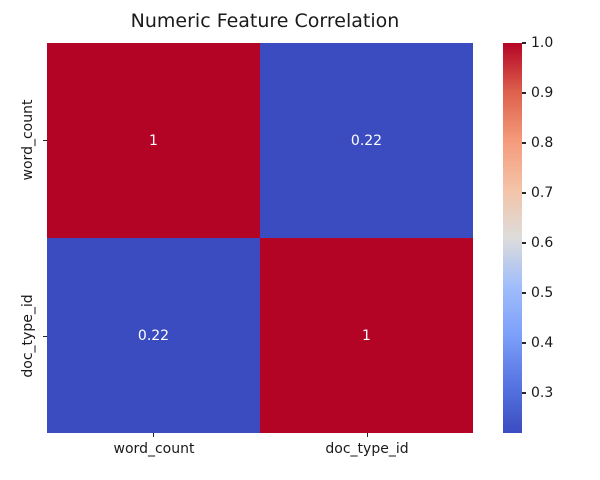 The width and height of the screenshot is (600, 480). I want to click on colorbar-tick-label: 0.3, so click(542, 393).